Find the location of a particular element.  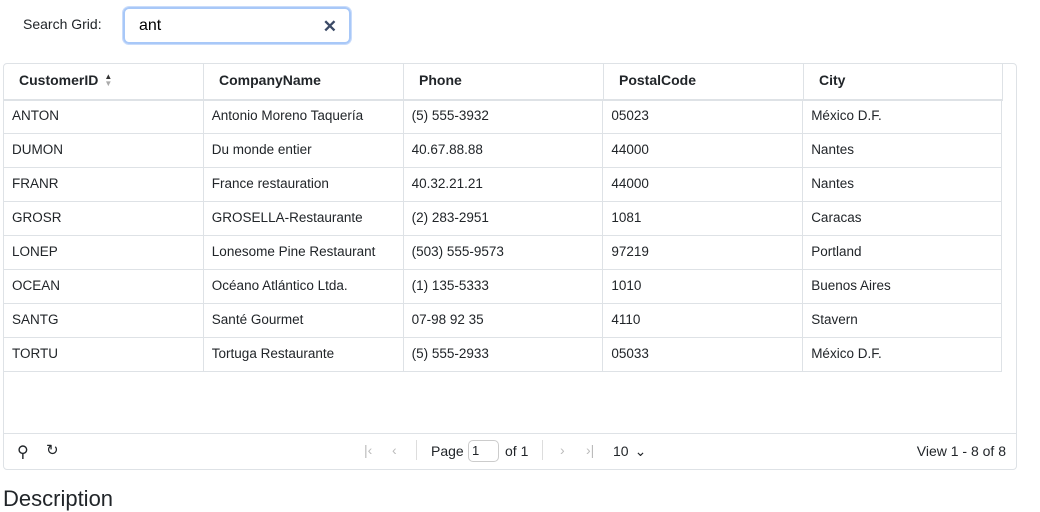

search-label: Search Grid: is located at coordinates (62, 24).